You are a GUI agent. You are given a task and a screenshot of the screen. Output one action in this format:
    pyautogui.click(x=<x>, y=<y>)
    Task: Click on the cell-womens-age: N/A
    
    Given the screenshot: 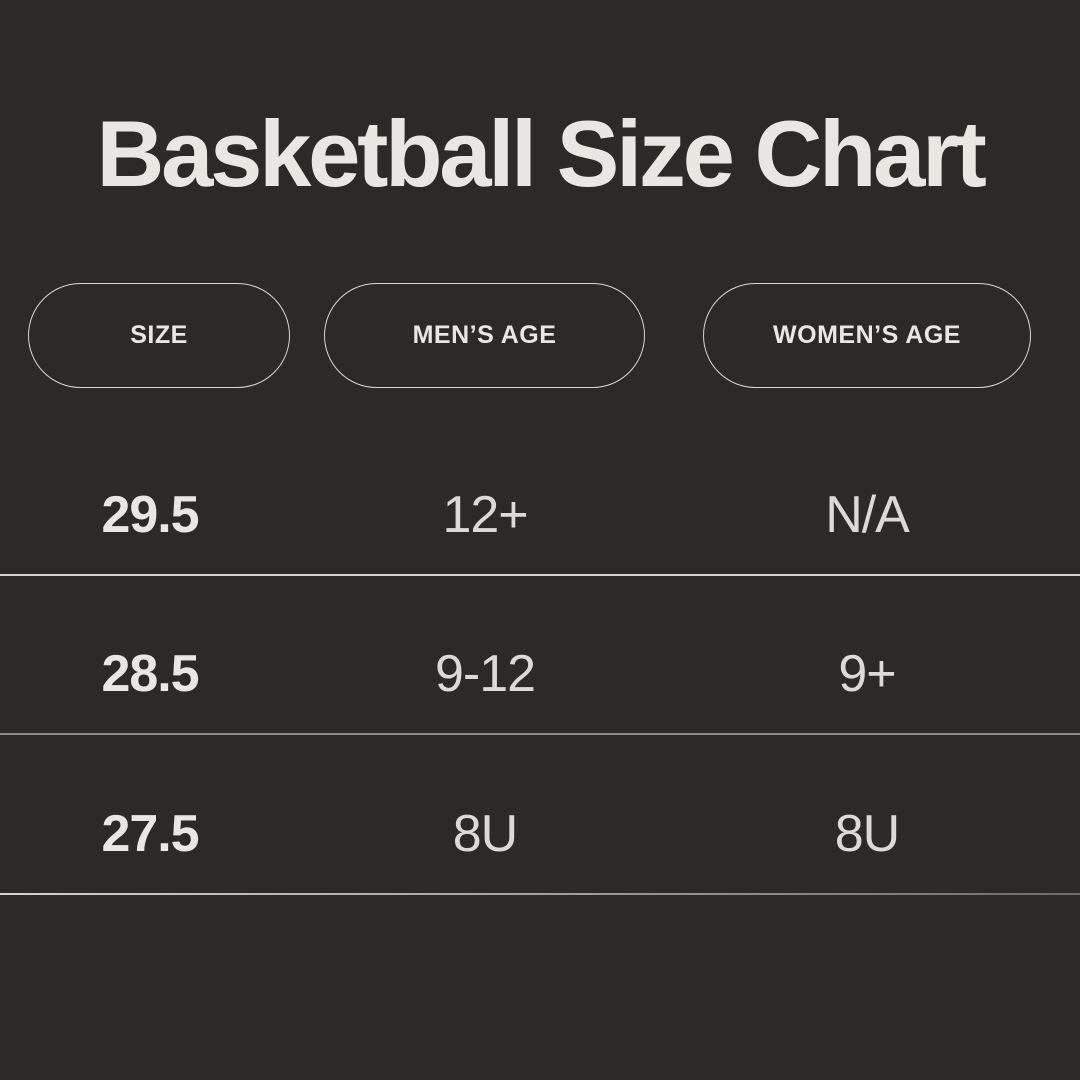 What is the action you would take?
    pyautogui.click(x=867, y=514)
    